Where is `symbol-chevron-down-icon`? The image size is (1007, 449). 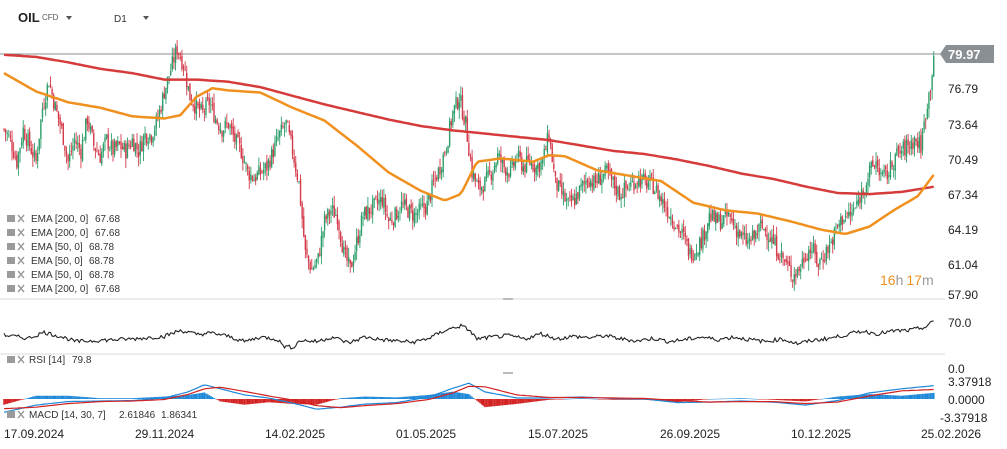 symbol-chevron-down-icon is located at coordinates (69, 18).